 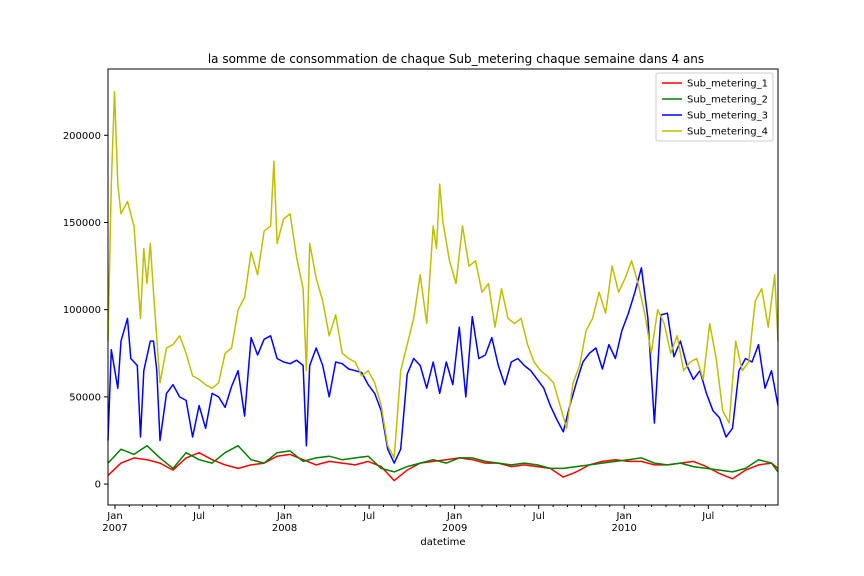 I want to click on x-tick-year-label: 2008, so click(x=284, y=528).